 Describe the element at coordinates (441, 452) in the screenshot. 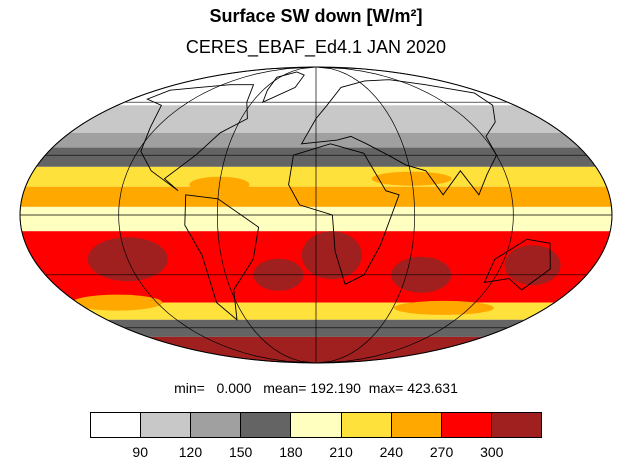

I see `colorbar-tick-label: 270` at that location.